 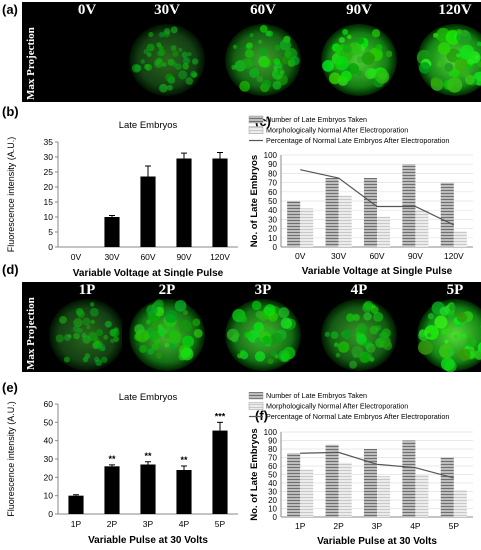 I want to click on micrograph-tile: 120V, so click(x=445, y=52).